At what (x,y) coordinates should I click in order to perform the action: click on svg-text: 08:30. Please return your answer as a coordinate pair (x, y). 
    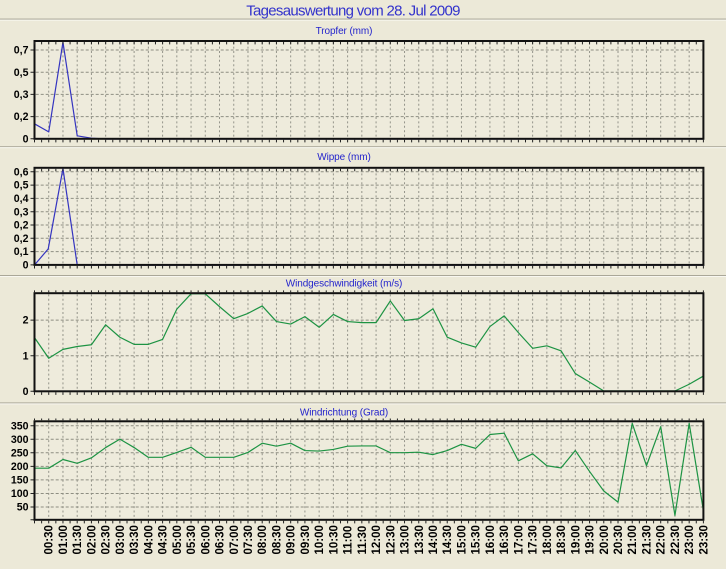
    Looking at the image, I should click on (277, 539).